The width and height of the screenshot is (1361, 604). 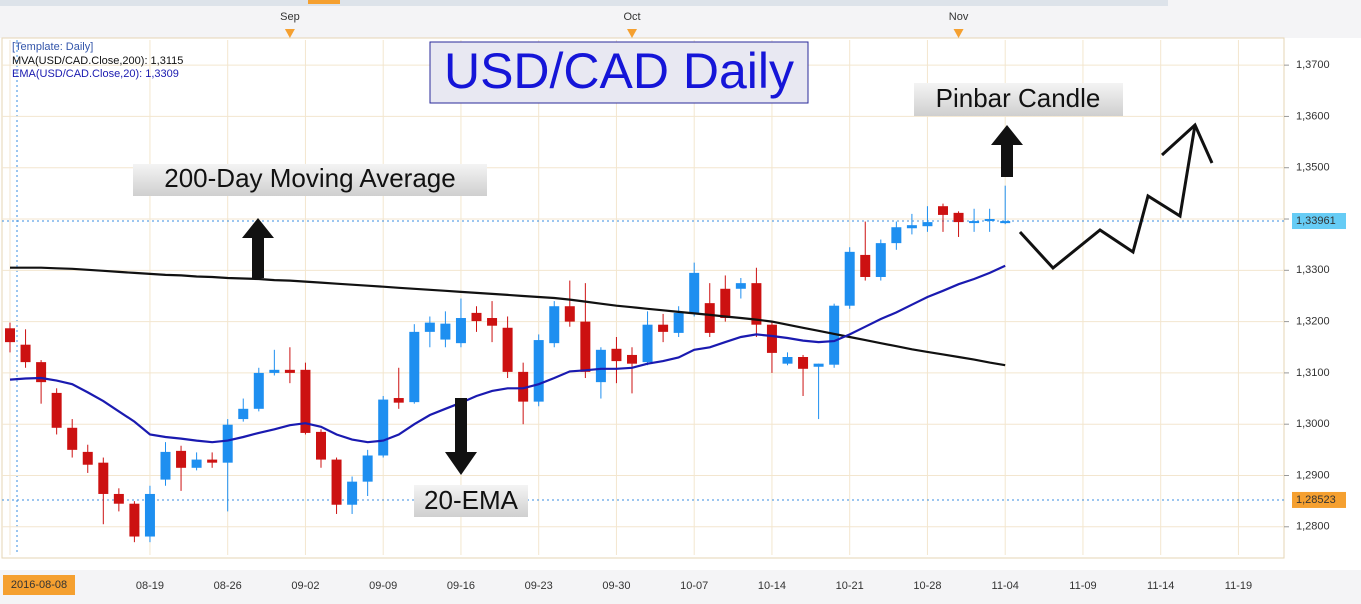 What do you see at coordinates (383, 586) in the screenshot?
I see `x-tick-label: 09-09` at bounding box center [383, 586].